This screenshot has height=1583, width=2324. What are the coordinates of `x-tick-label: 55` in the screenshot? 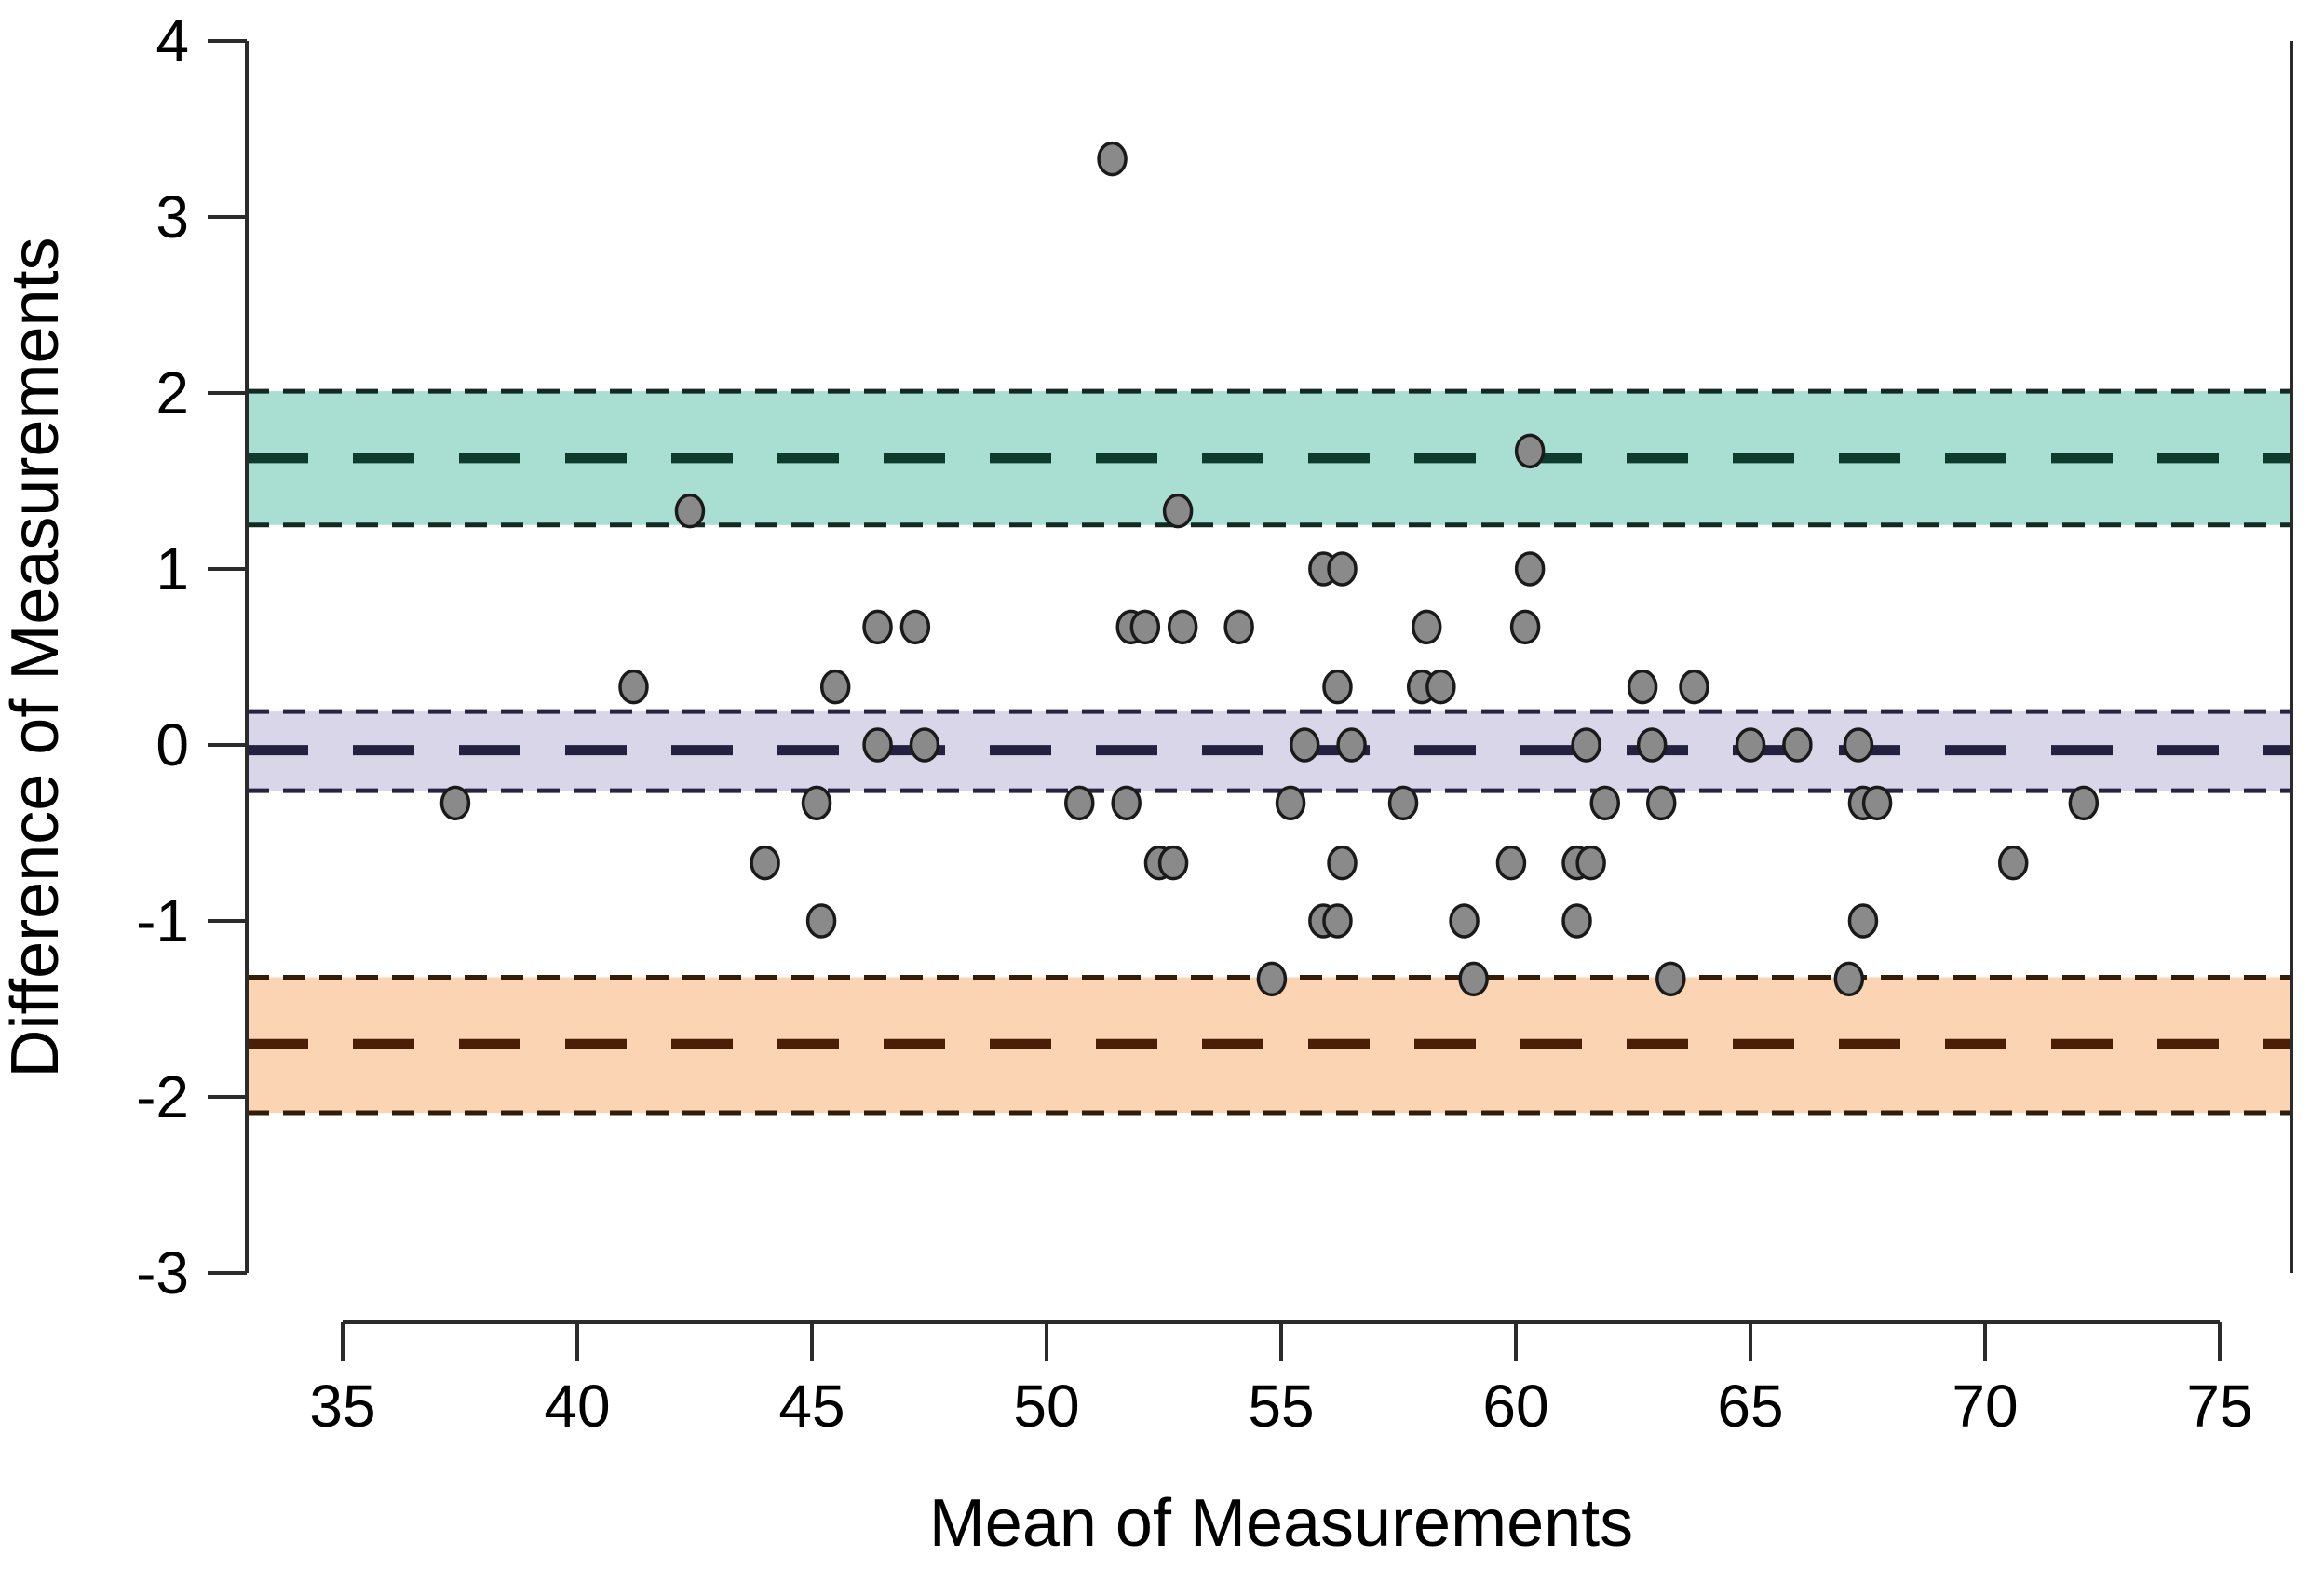 It's located at (1281, 1406).